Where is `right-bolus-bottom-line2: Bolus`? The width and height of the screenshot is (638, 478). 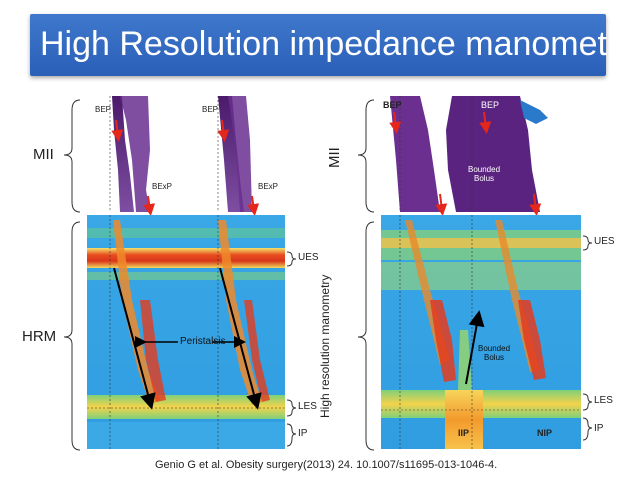 right-bolus-bottom-line2: Bolus is located at coordinates (494, 357).